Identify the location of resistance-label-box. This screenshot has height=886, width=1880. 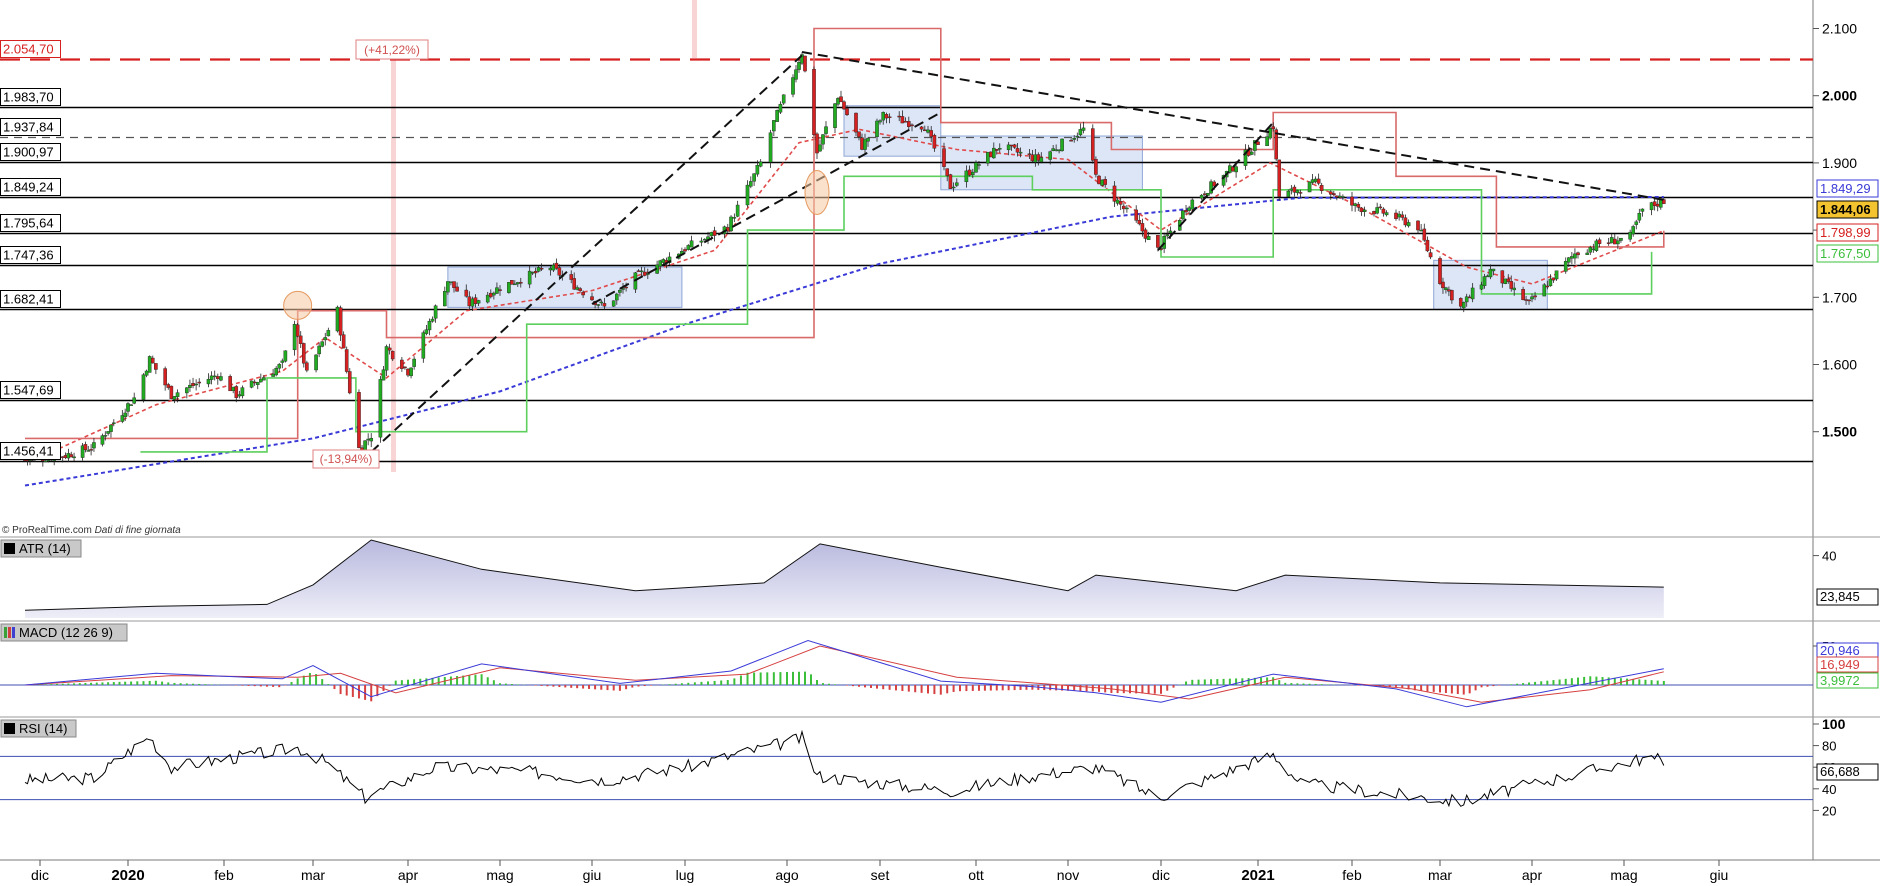
(30, 49).